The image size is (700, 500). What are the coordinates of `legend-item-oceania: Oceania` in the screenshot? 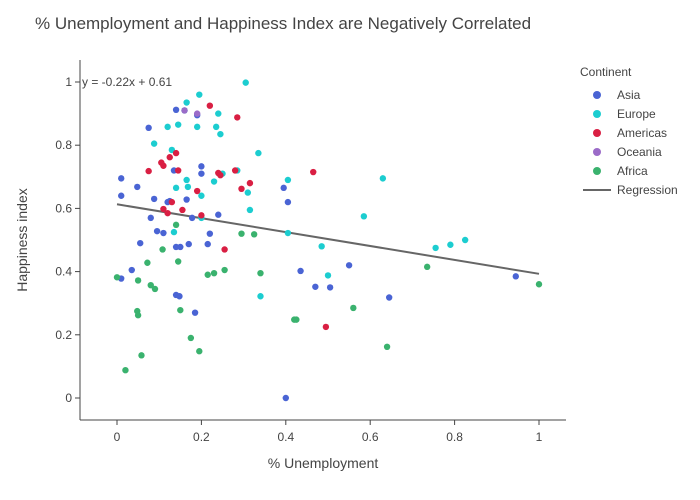 It's located at (627, 152).